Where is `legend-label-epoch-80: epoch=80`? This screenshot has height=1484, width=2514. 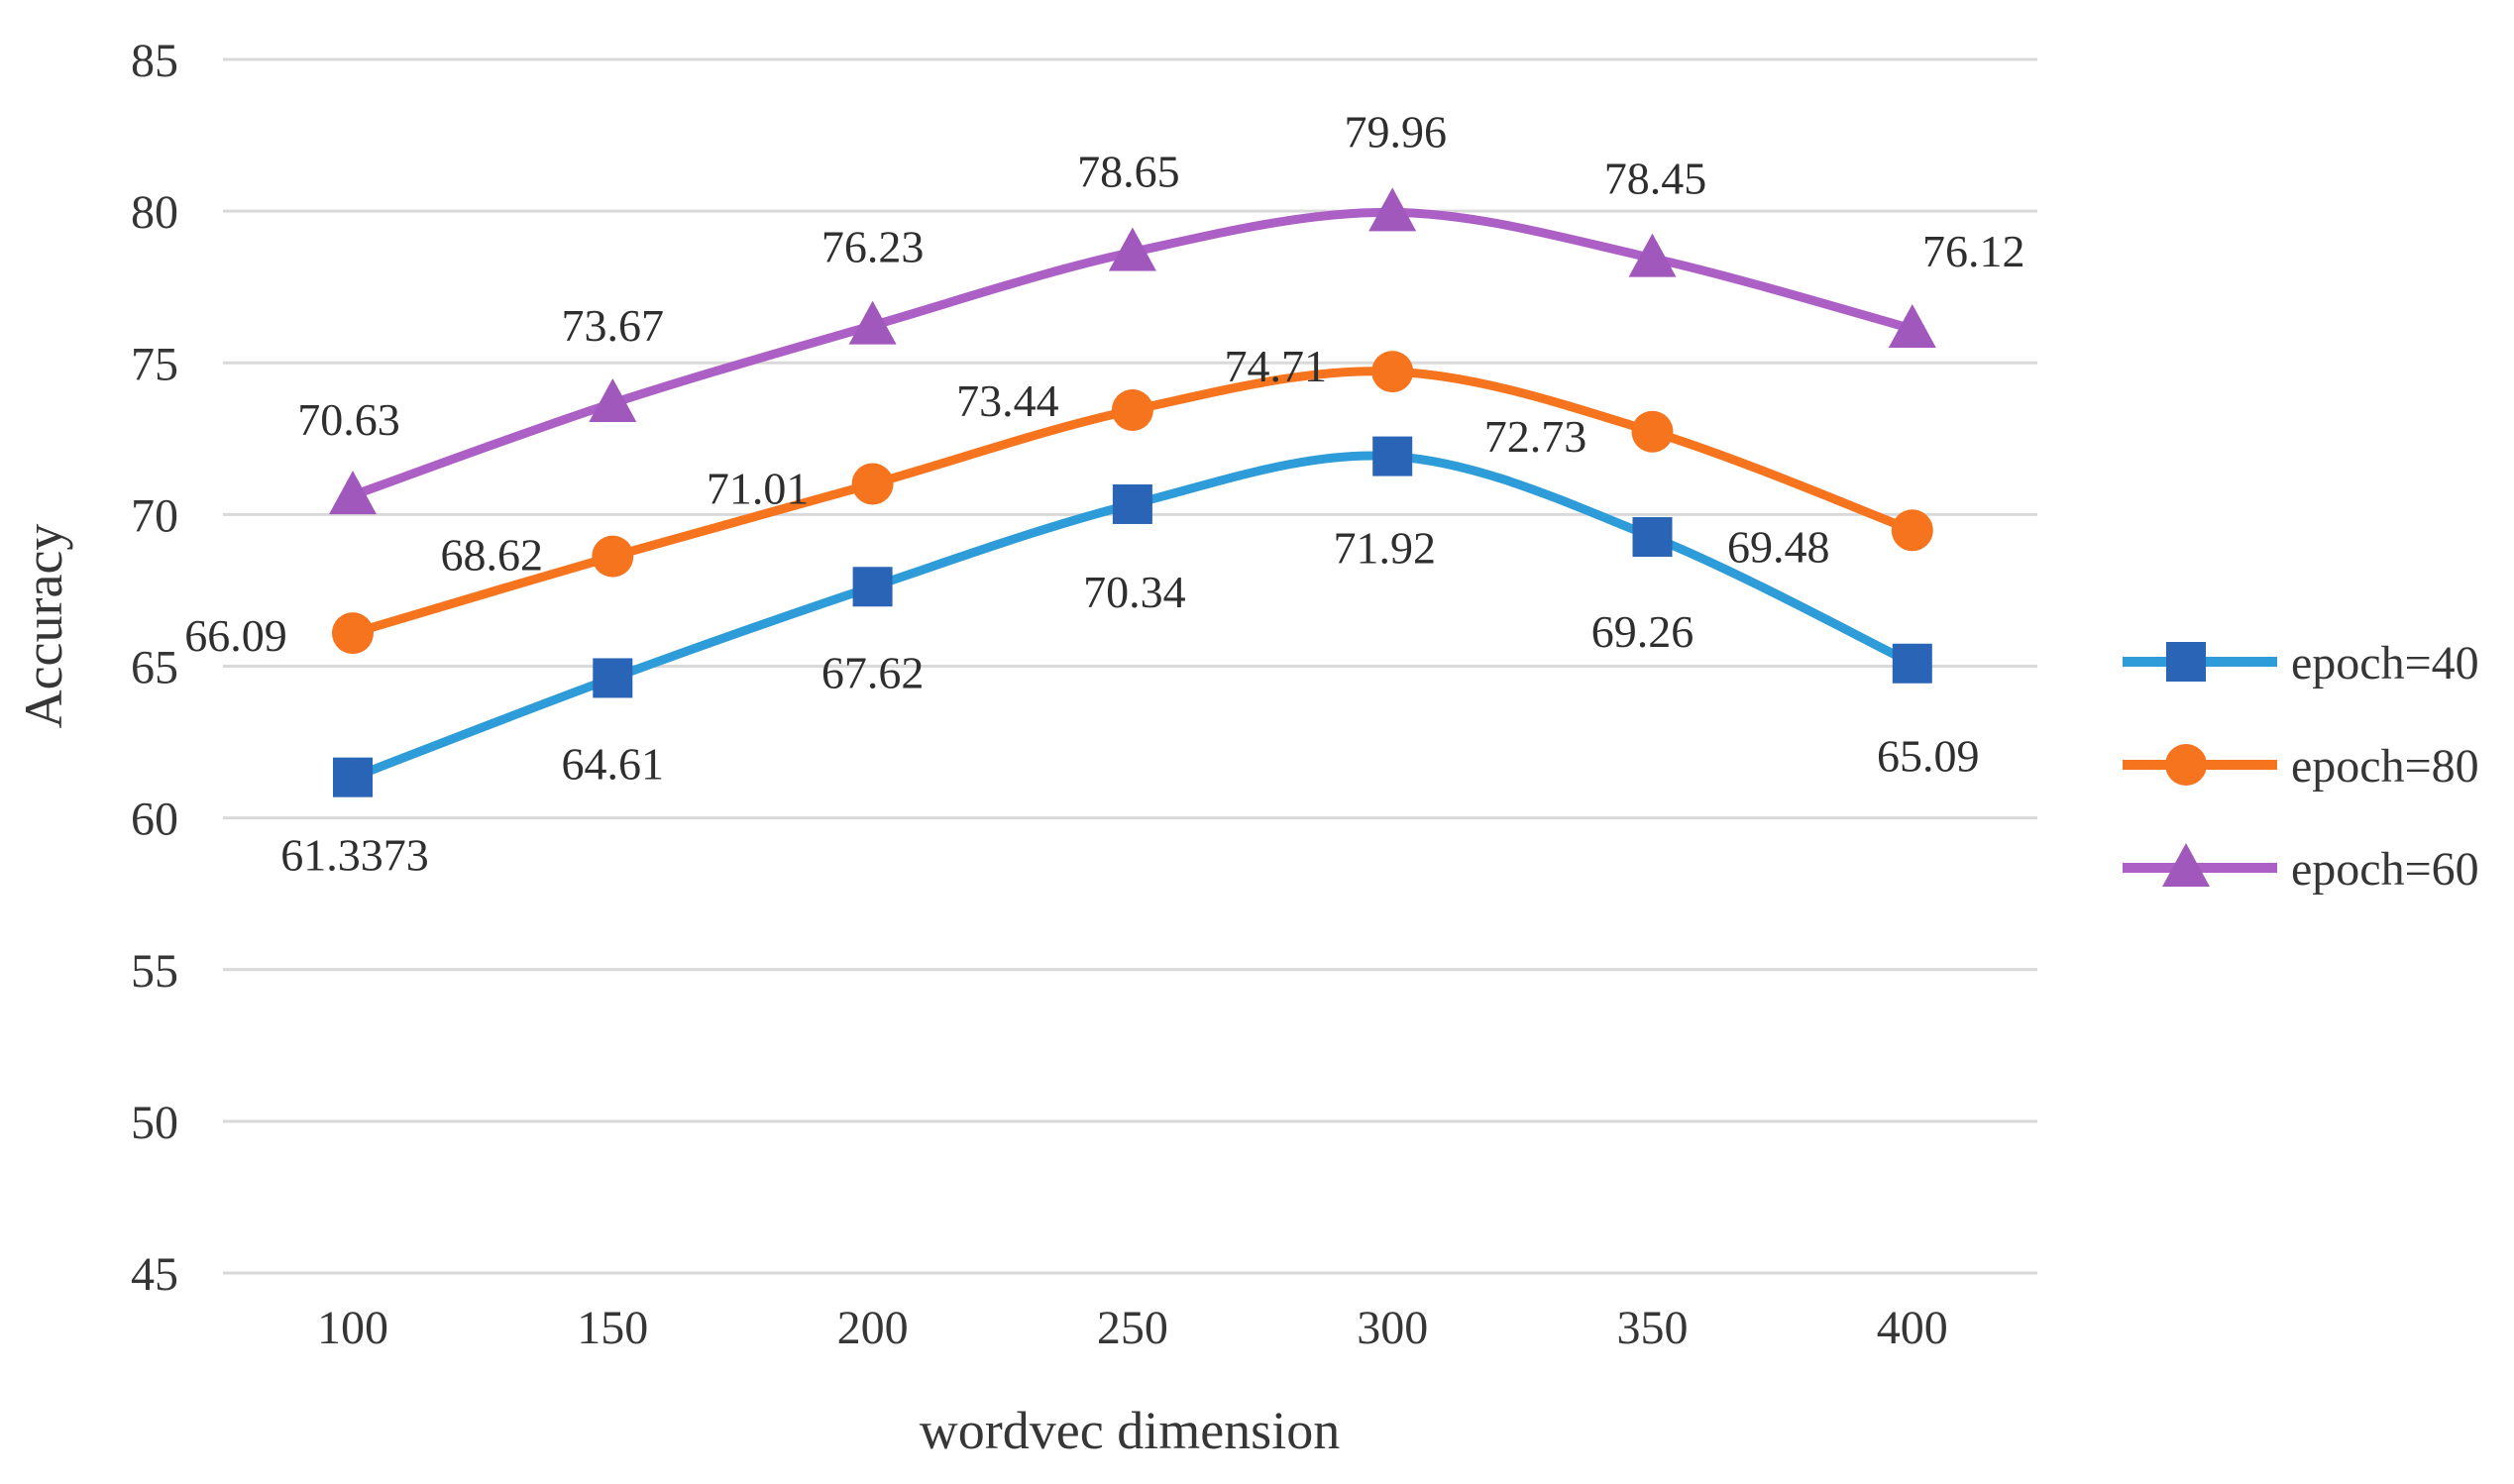 legend-label-epoch-80: epoch=80 is located at coordinates (2385, 767).